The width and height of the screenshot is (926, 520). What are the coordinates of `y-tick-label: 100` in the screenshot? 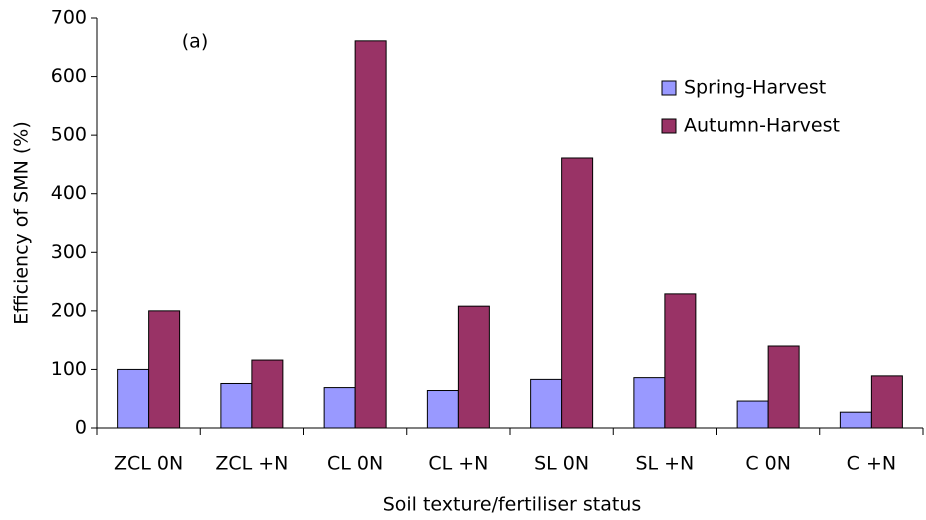 It's located at (69, 369).